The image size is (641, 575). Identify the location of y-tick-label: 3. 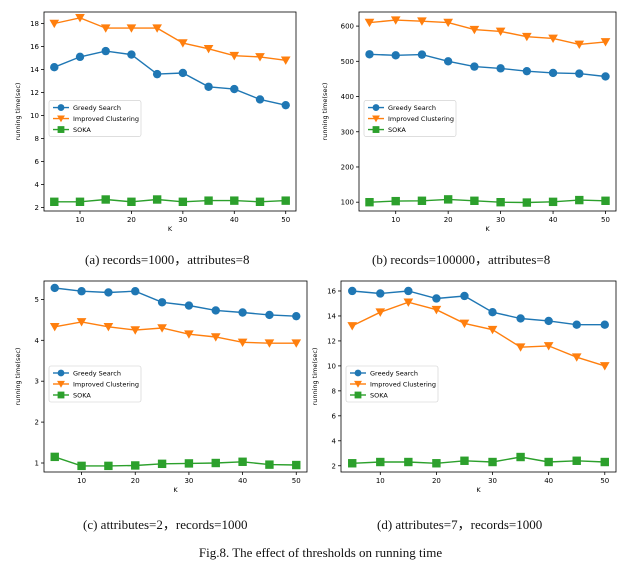
(37, 382).